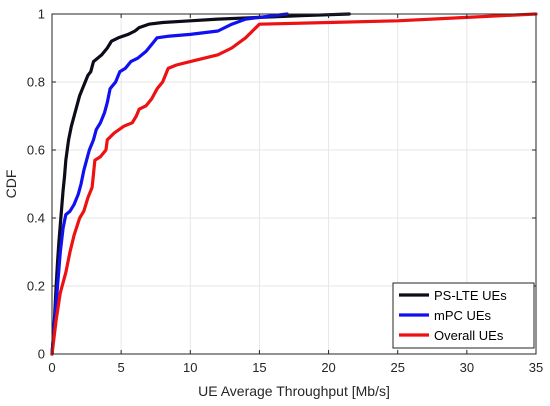  What do you see at coordinates (328, 367) in the screenshot?
I see `x-tick-label: 20` at bounding box center [328, 367].